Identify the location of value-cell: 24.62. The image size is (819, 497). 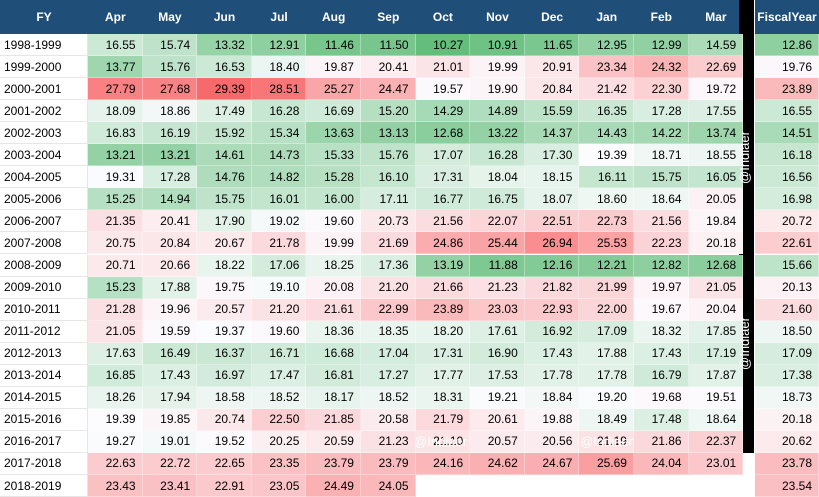
(497, 463).